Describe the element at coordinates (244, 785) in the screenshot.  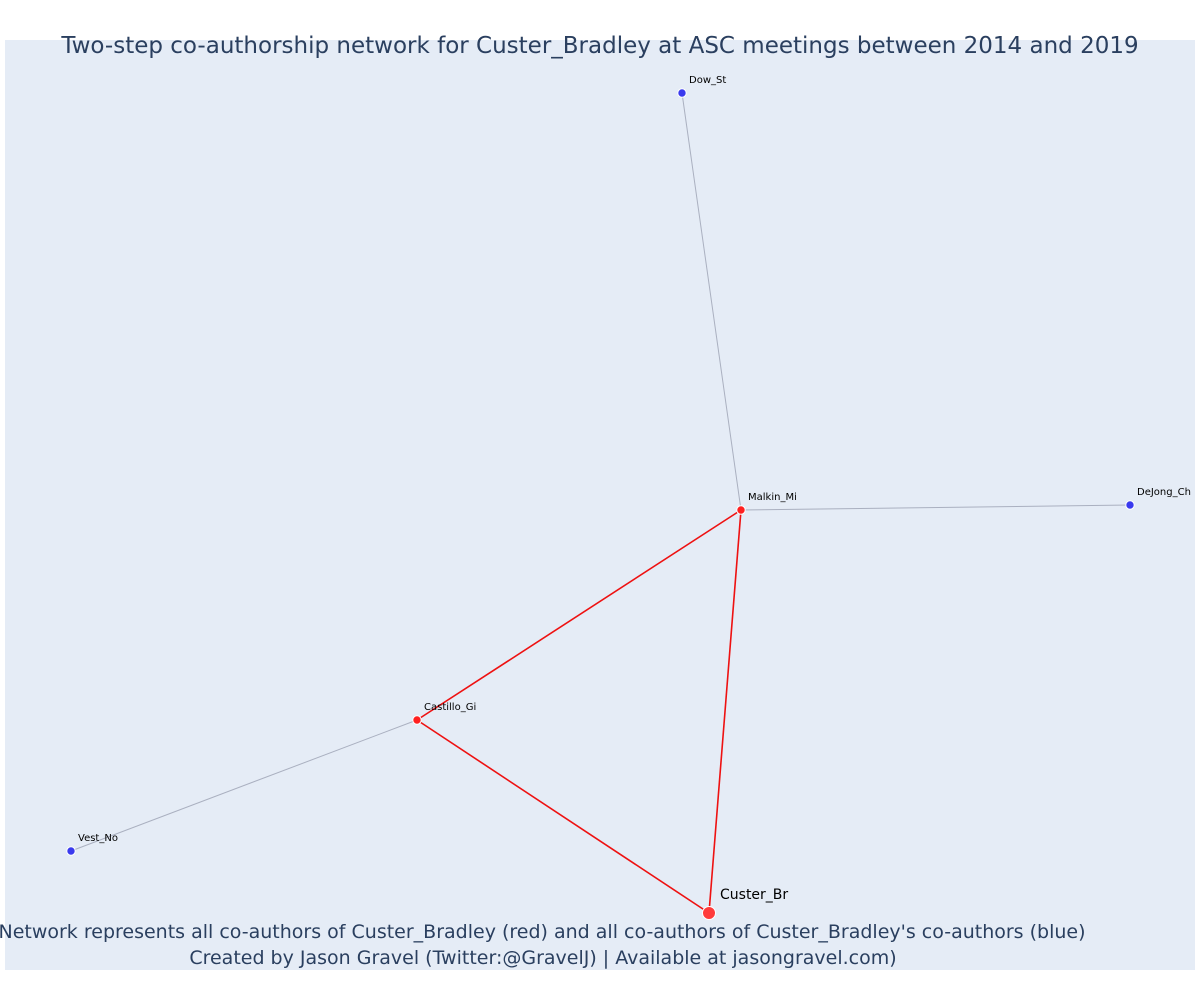
I see `edge-castillo-vest` at that location.